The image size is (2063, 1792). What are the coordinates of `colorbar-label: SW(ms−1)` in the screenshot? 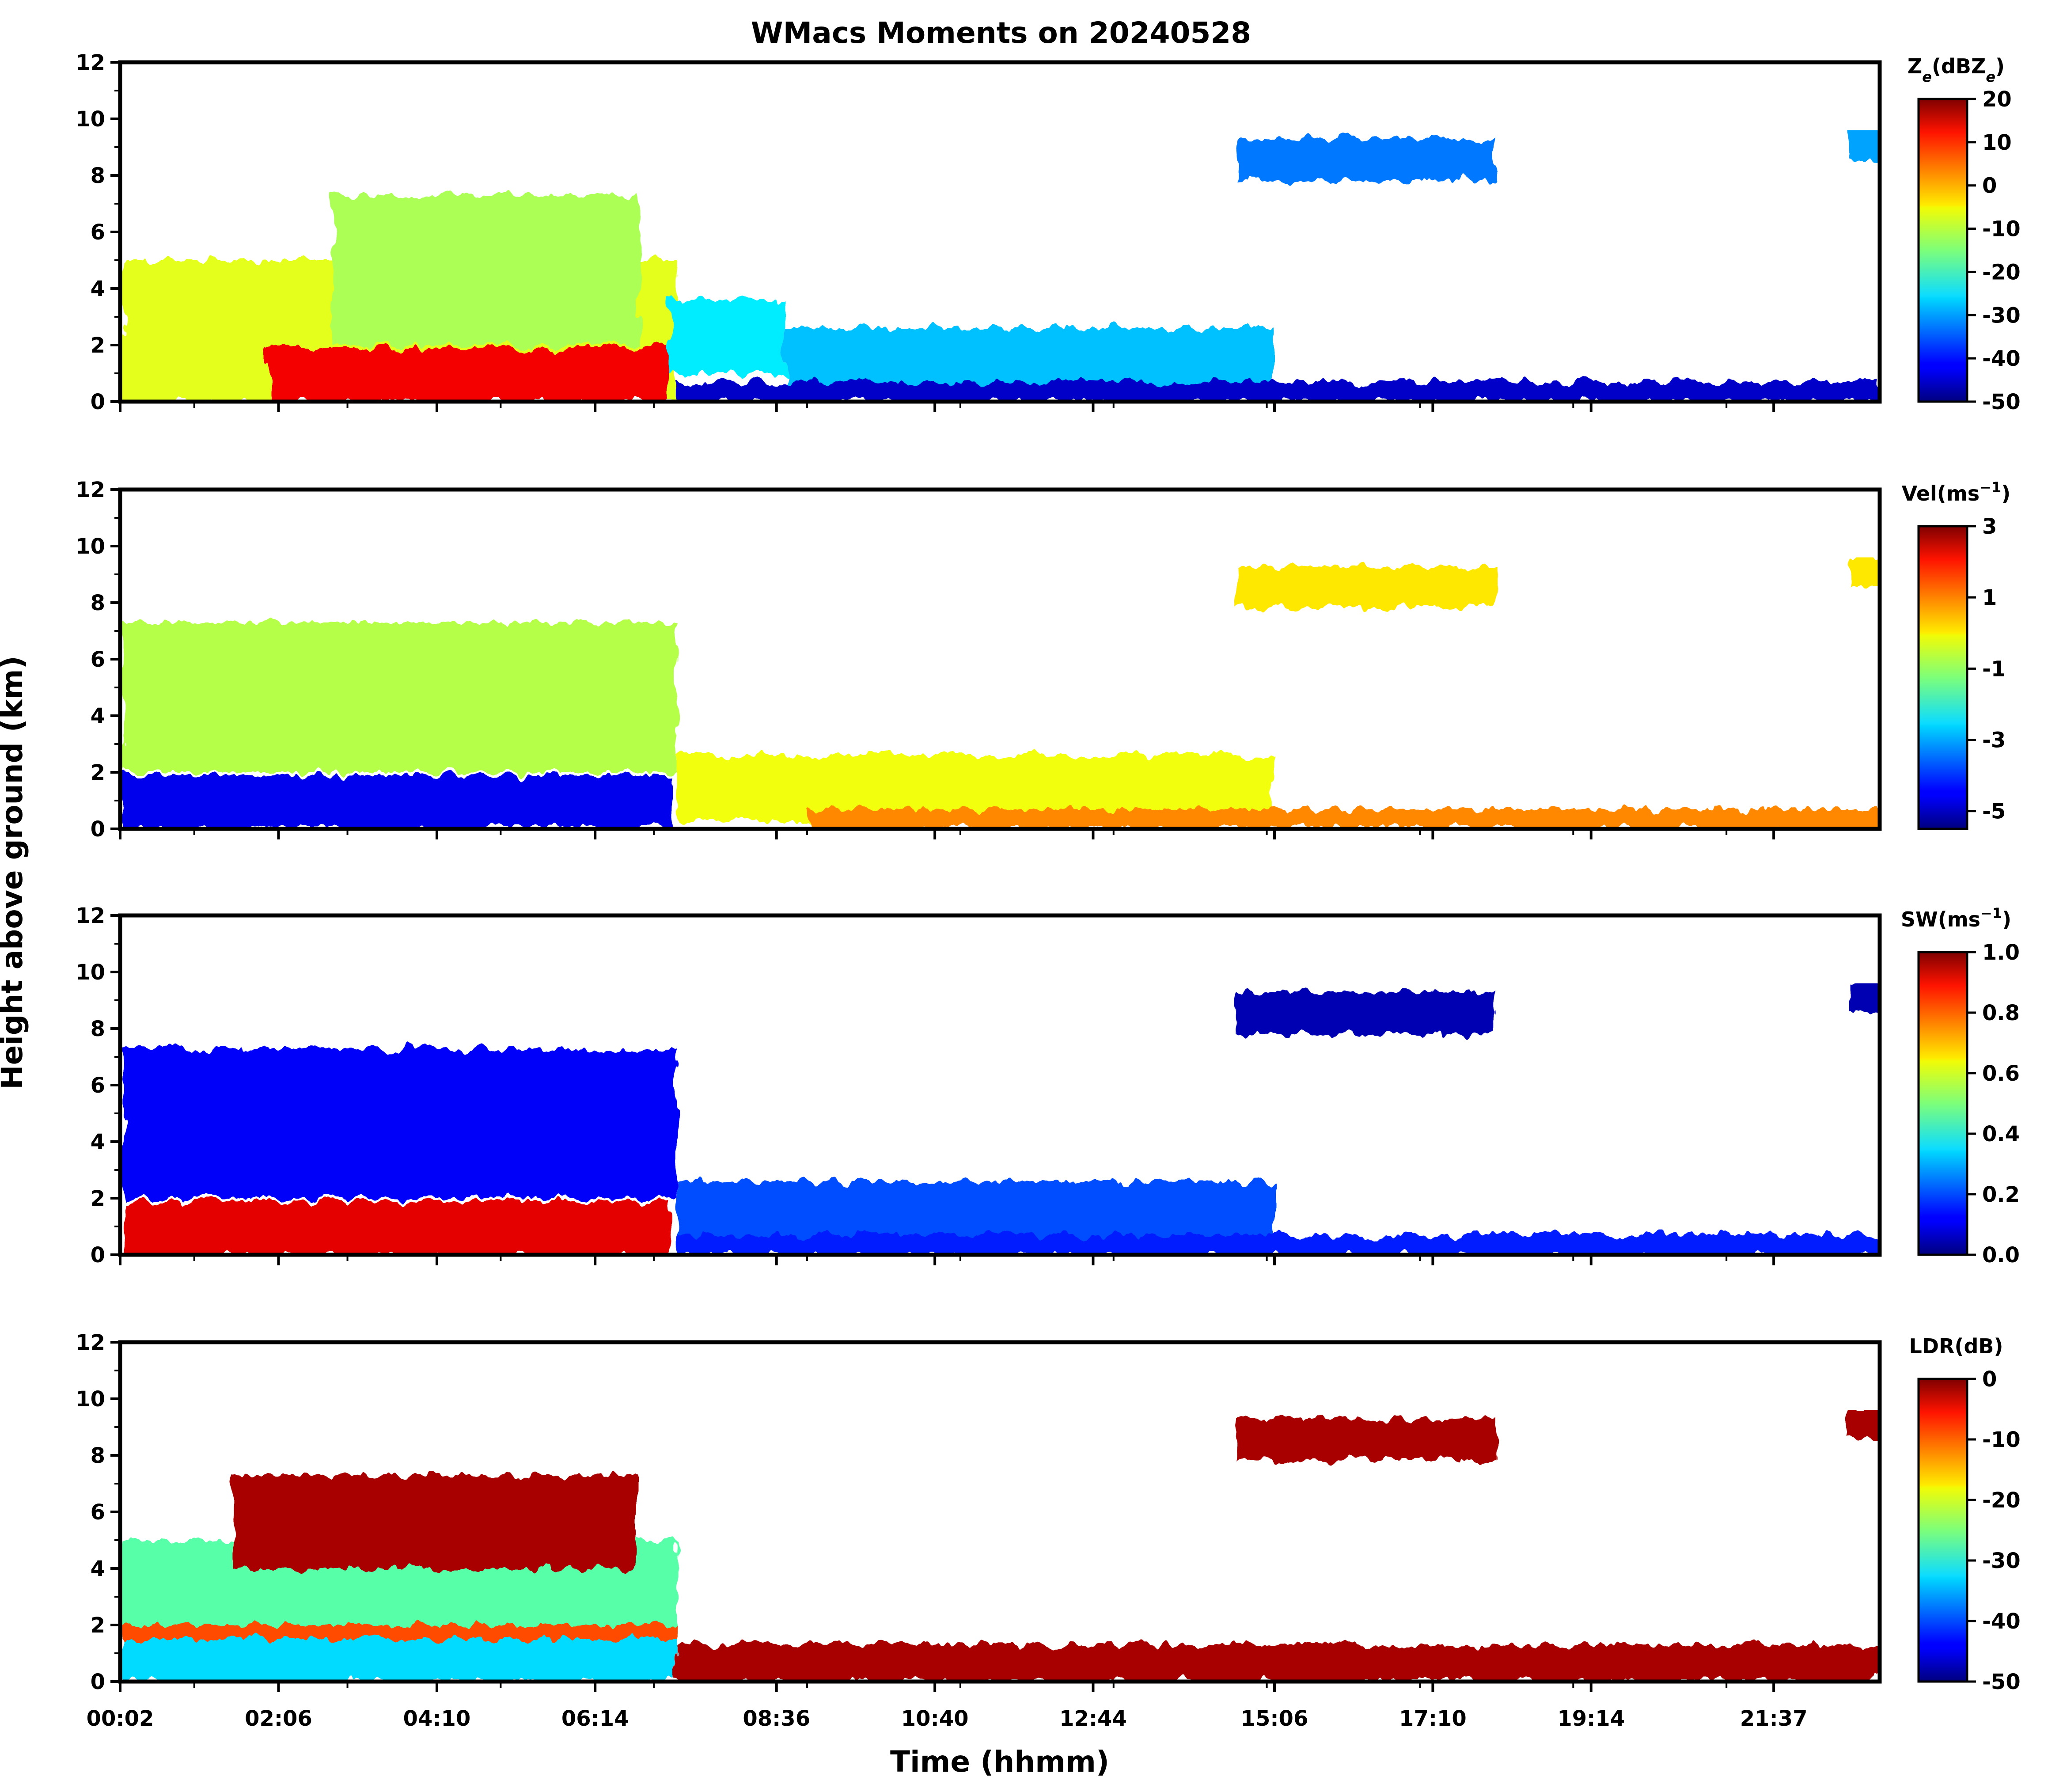 It's located at (1956, 918).